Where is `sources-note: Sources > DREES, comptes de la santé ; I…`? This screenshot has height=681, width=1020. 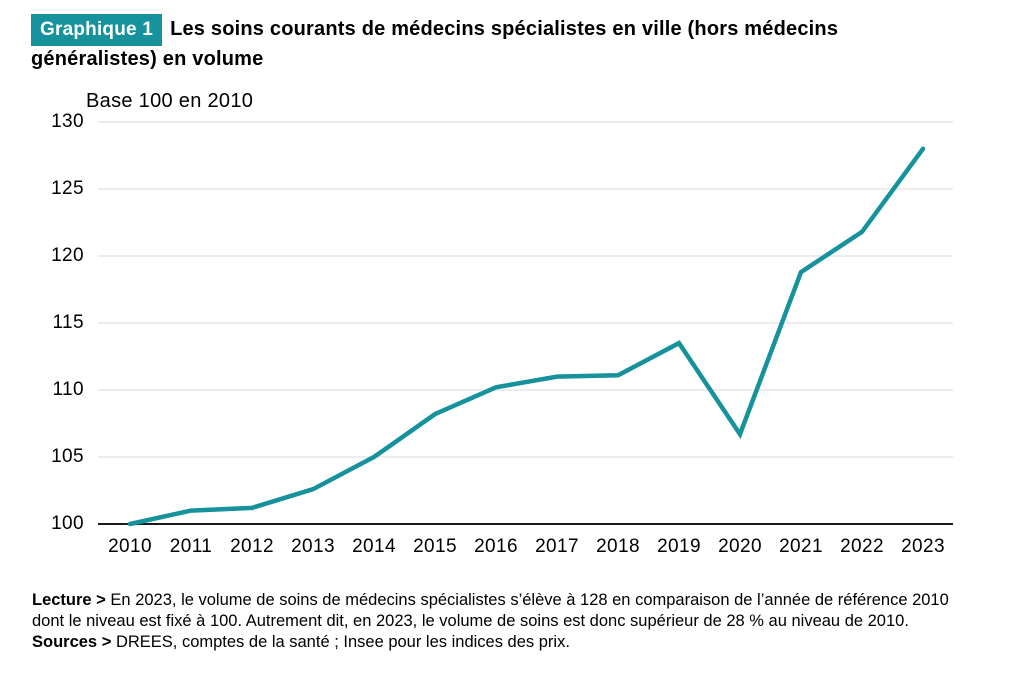
sources-note: Sources > DREES, comptes de la santé ; I… is located at coordinates (514, 642).